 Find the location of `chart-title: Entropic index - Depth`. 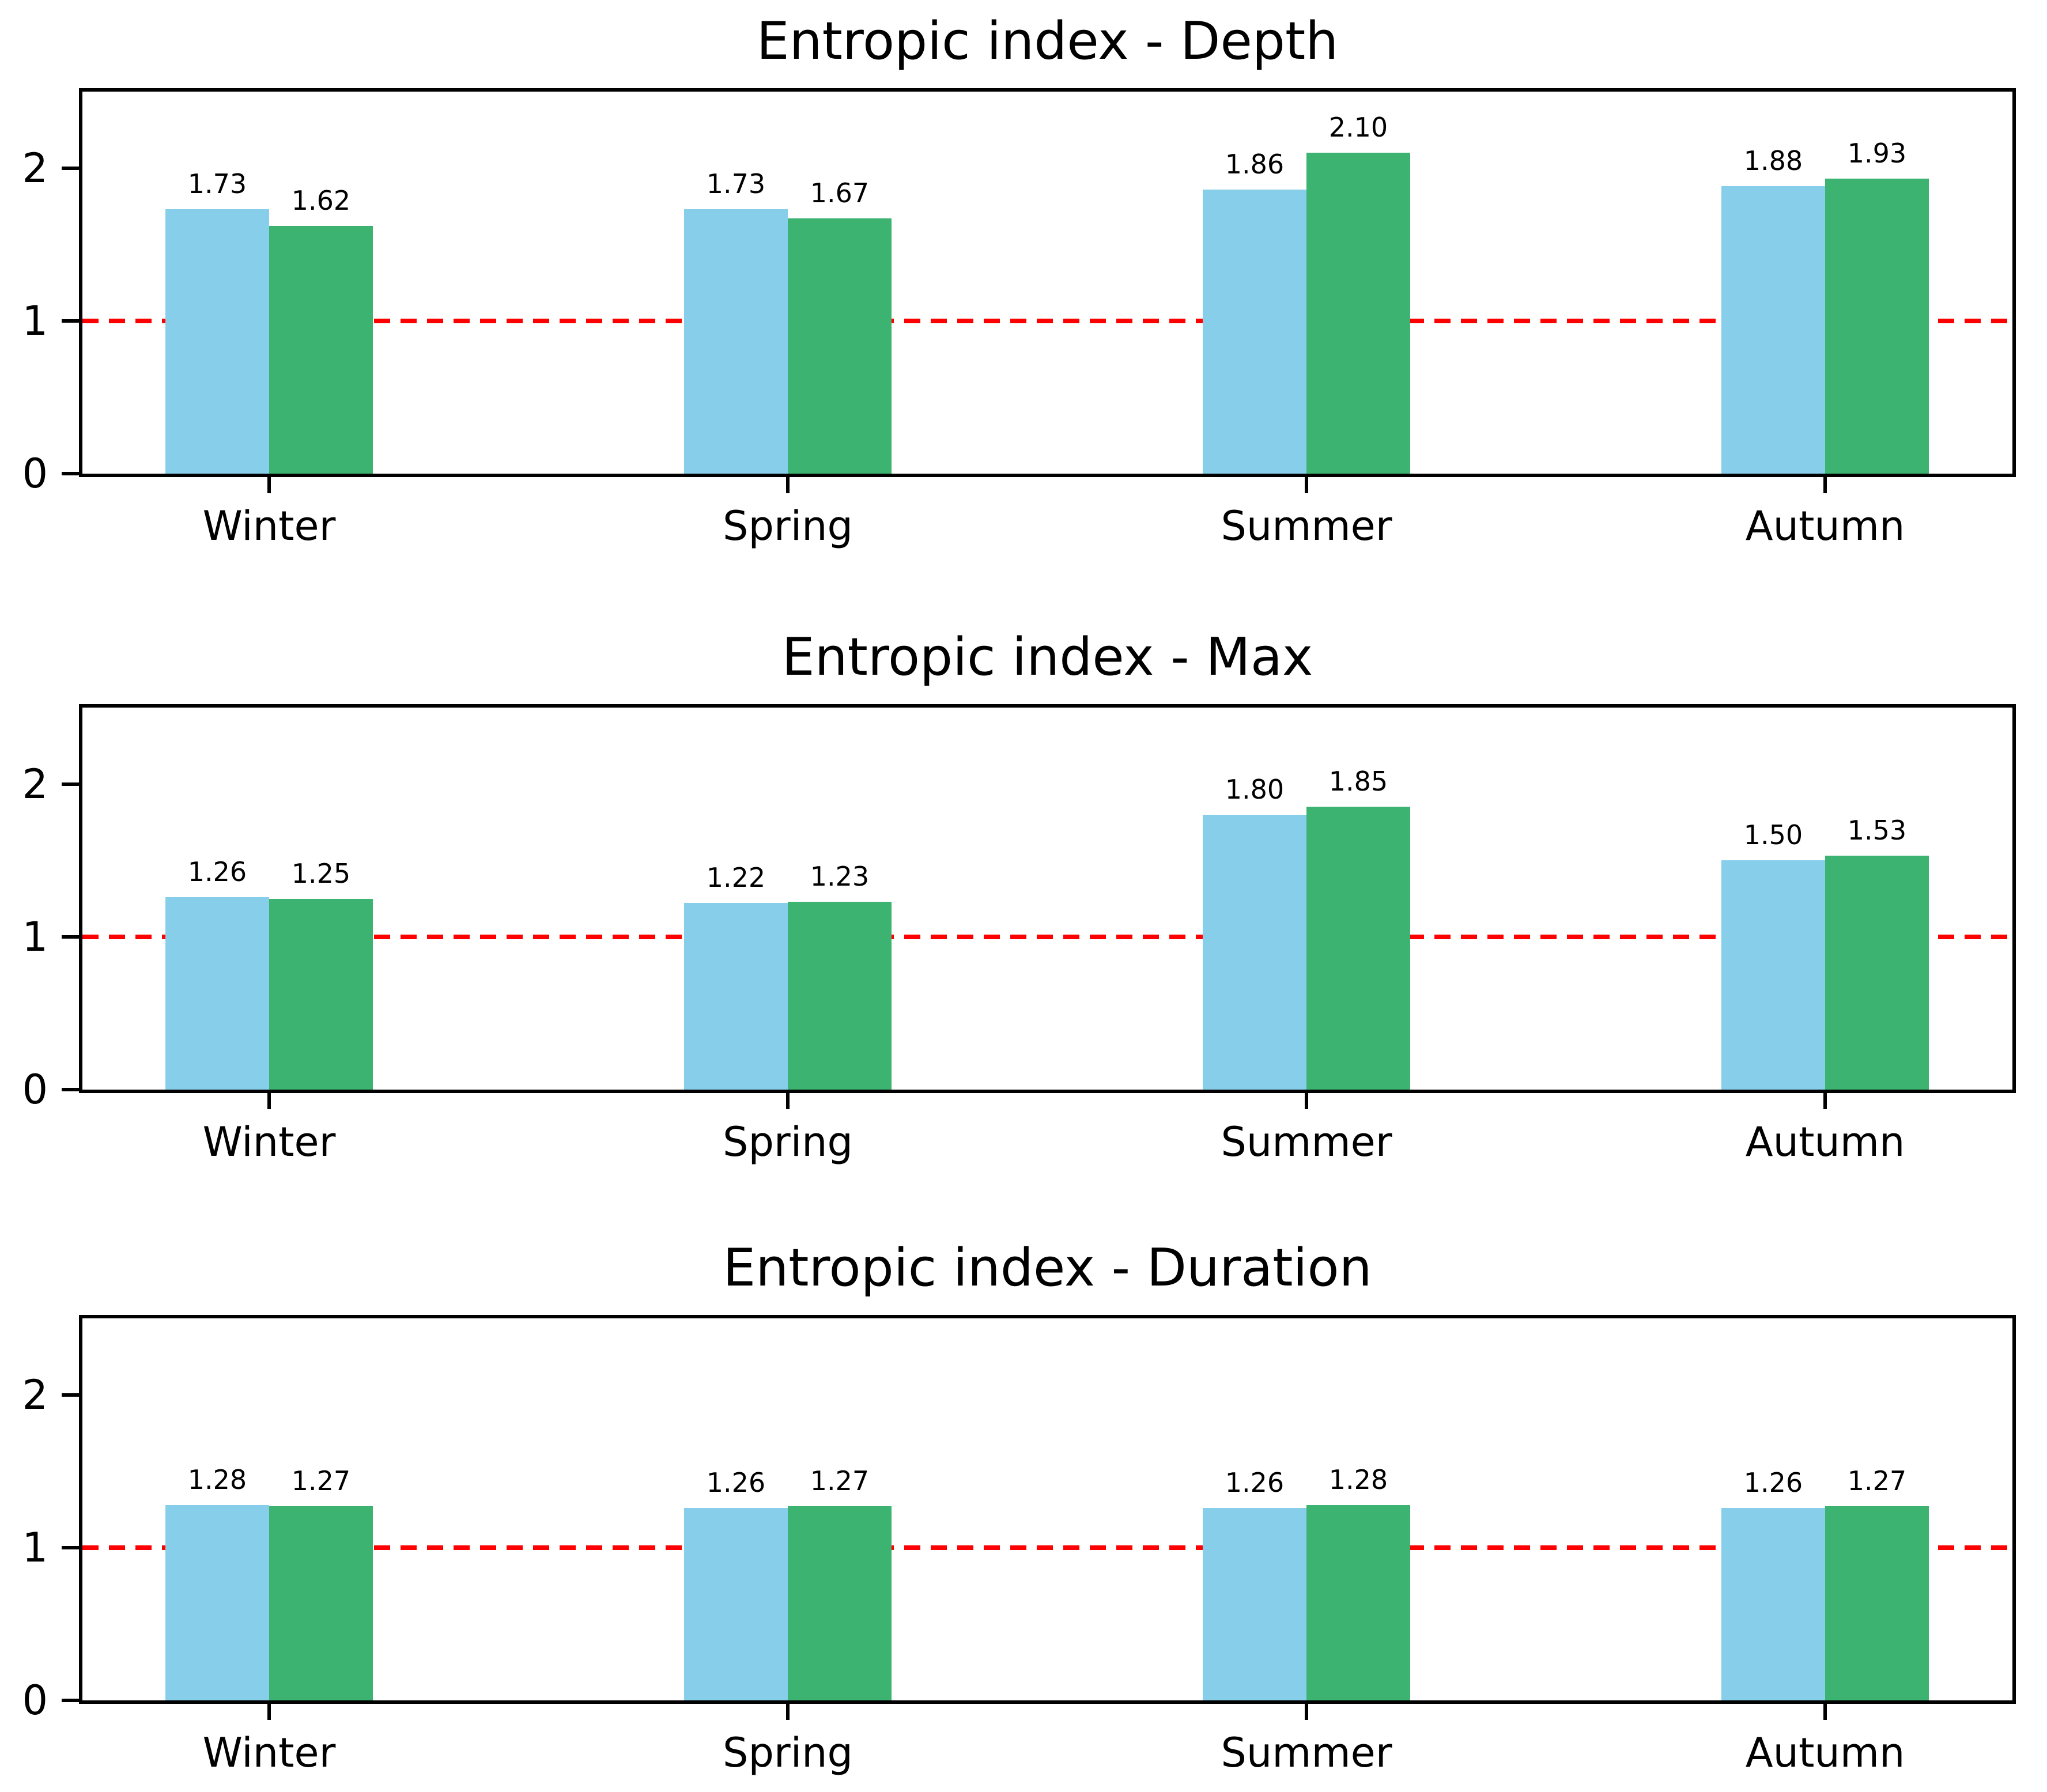

chart-title: Entropic index - Depth is located at coordinates (1047, 41).